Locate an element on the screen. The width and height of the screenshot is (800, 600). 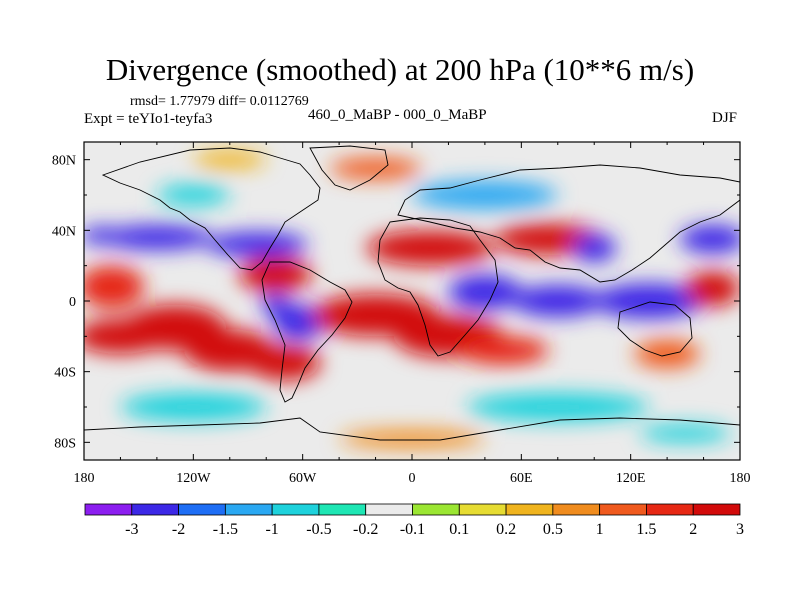
x-tick-label: 60E is located at coordinates (521, 478).